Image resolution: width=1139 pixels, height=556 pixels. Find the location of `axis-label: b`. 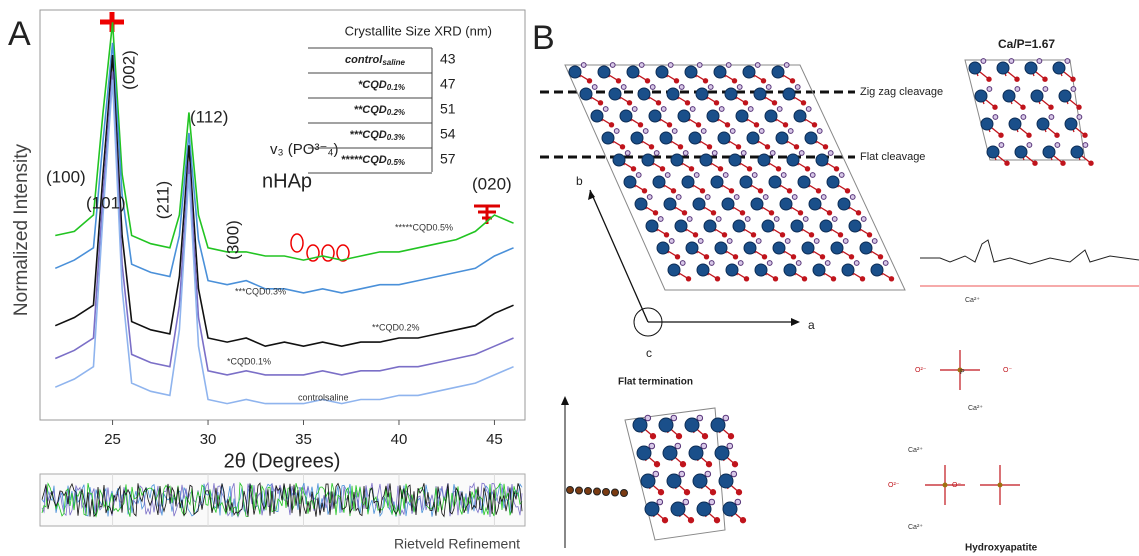

axis-label: b is located at coordinates (579, 181).